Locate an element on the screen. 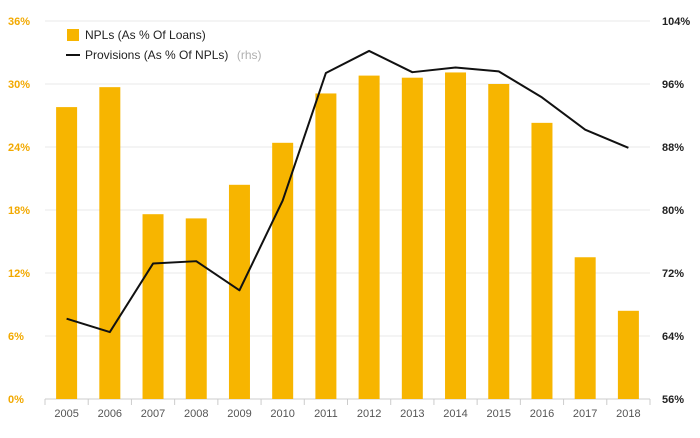  right-tick-label: 64% is located at coordinates (673, 337).